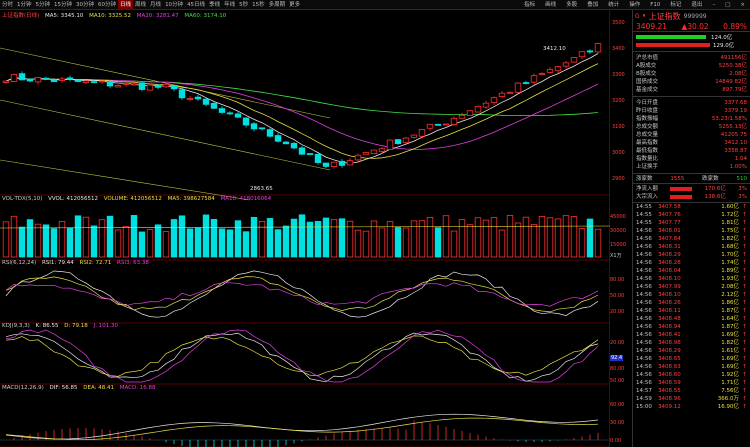 This screenshot has height=447, width=750. What do you see at coordinates (19, 263) in the screenshot?
I see `rsi-title: RSI(6,12,24)` at bounding box center [19, 263].